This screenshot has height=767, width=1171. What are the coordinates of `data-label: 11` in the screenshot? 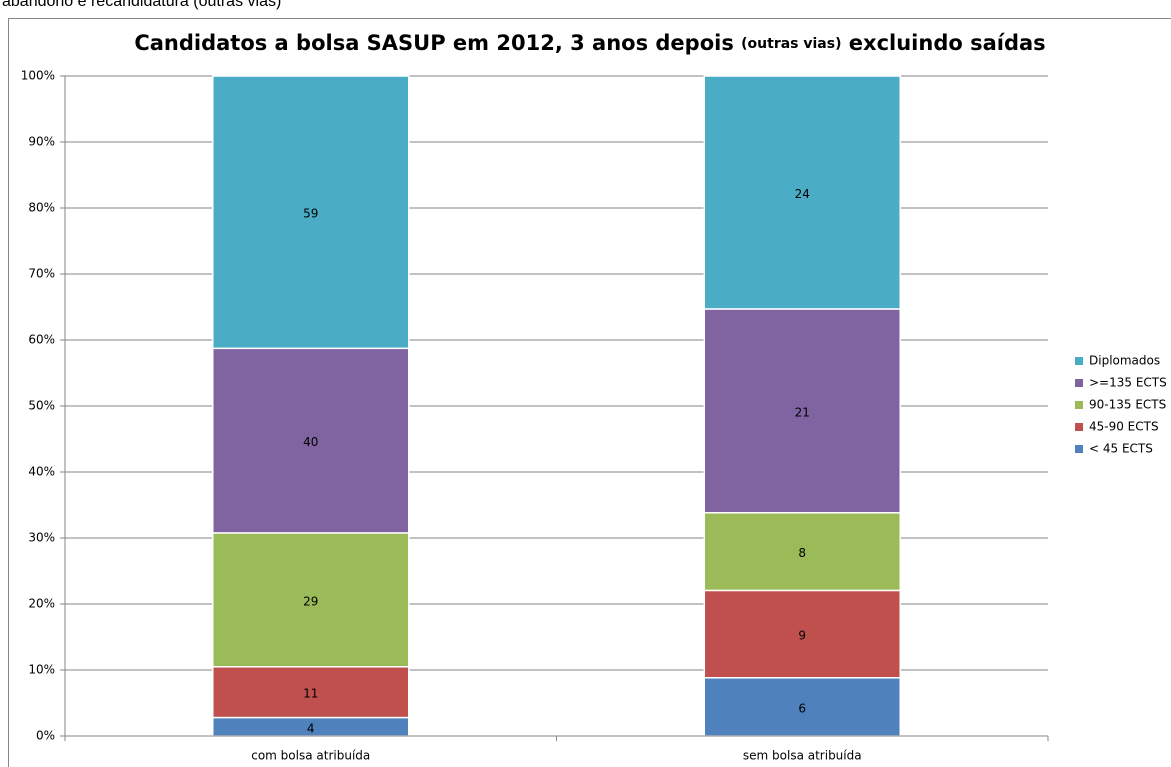 It's located at (310, 694).